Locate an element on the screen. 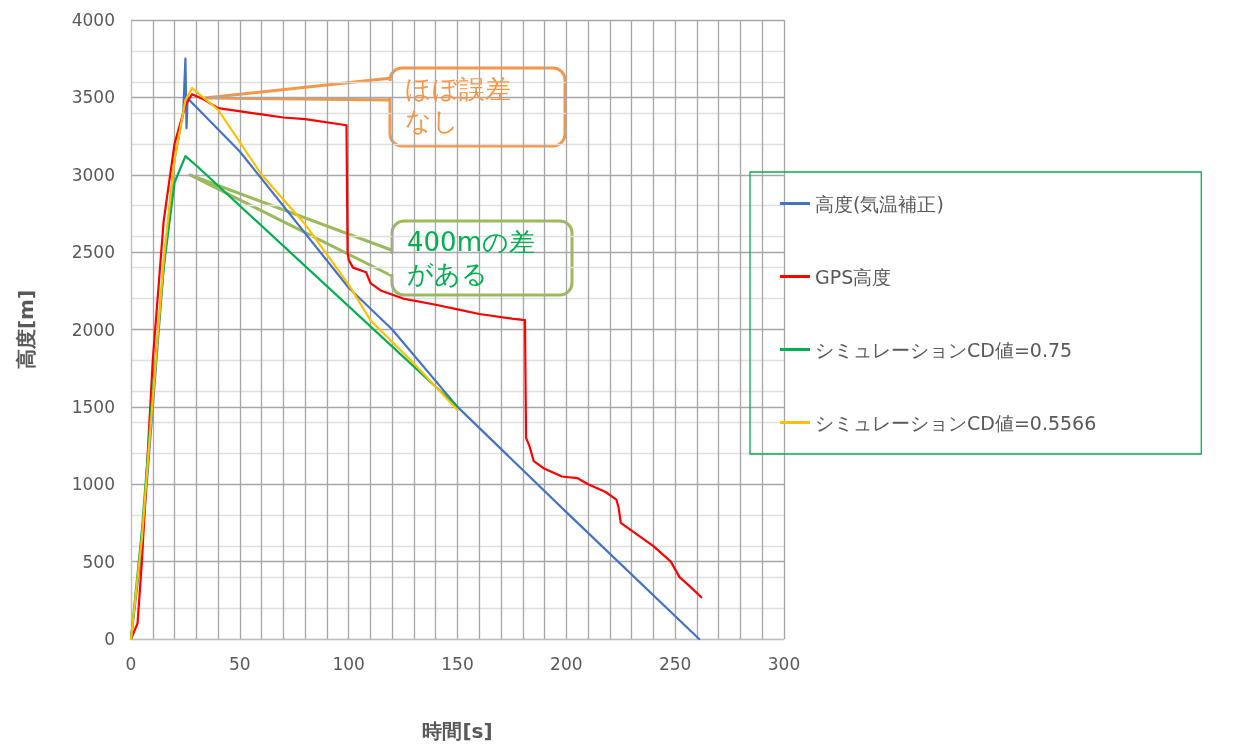  x-tick-label: 300 is located at coordinates (784, 663).